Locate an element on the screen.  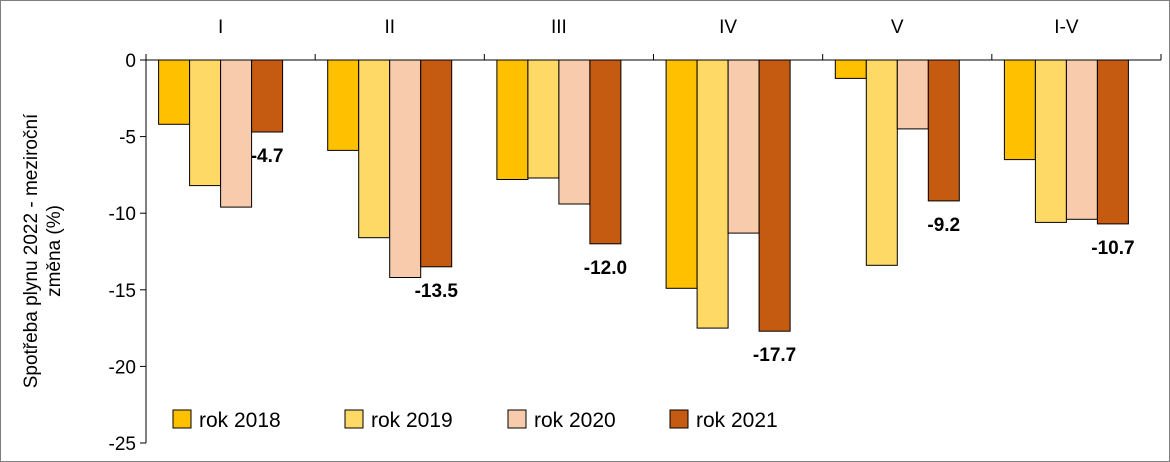
data-label: -17.7 is located at coordinates (774, 355).